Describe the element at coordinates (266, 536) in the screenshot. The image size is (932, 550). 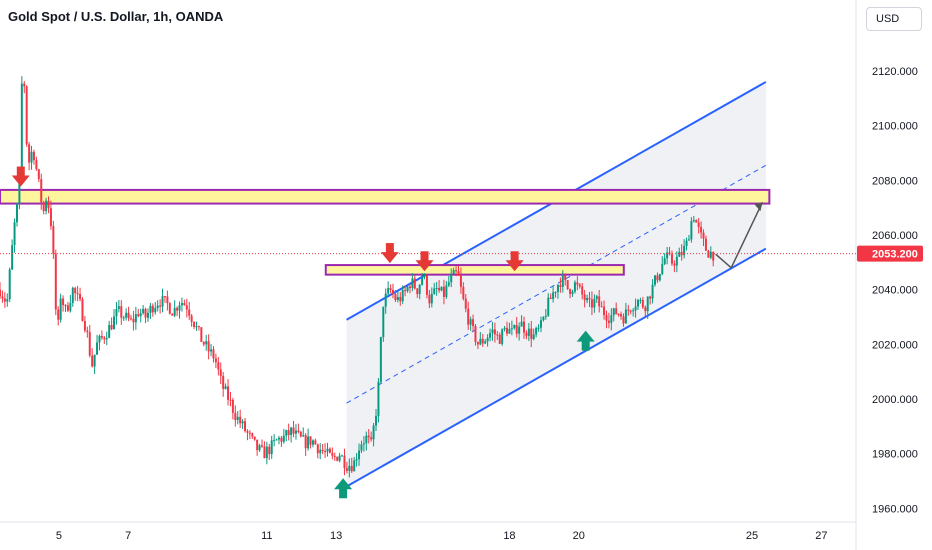
I see `x-tick-label: 11` at that location.